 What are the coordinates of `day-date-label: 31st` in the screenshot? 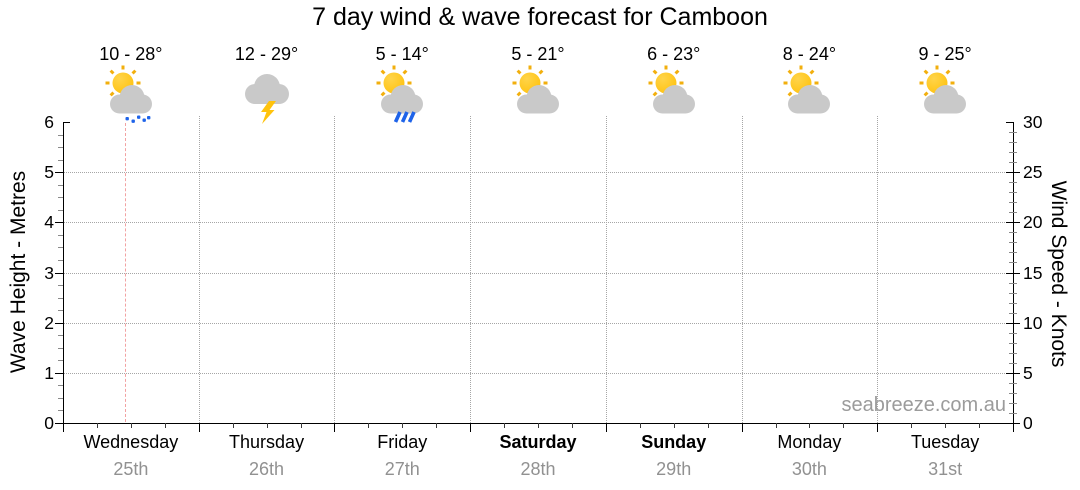 It's located at (945, 469).